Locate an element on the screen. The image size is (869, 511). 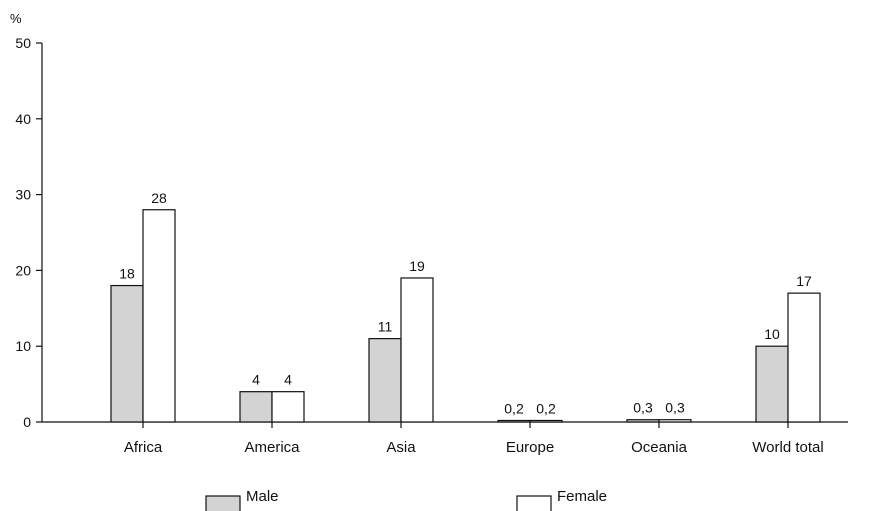
legend-swatch-male is located at coordinates (223, 503).